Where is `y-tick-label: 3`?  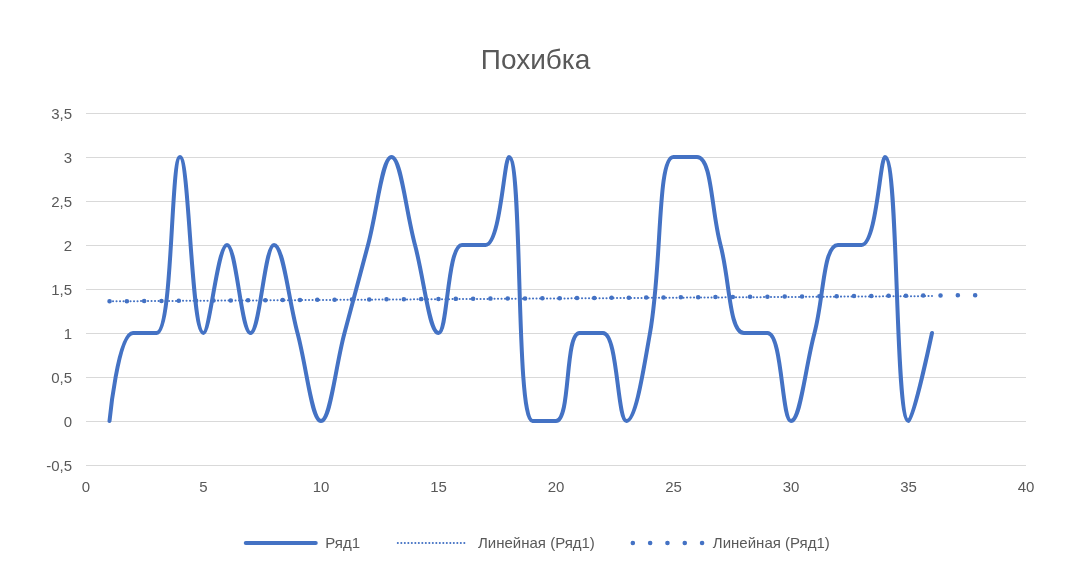 y-tick-label: 3 is located at coordinates (67, 157).